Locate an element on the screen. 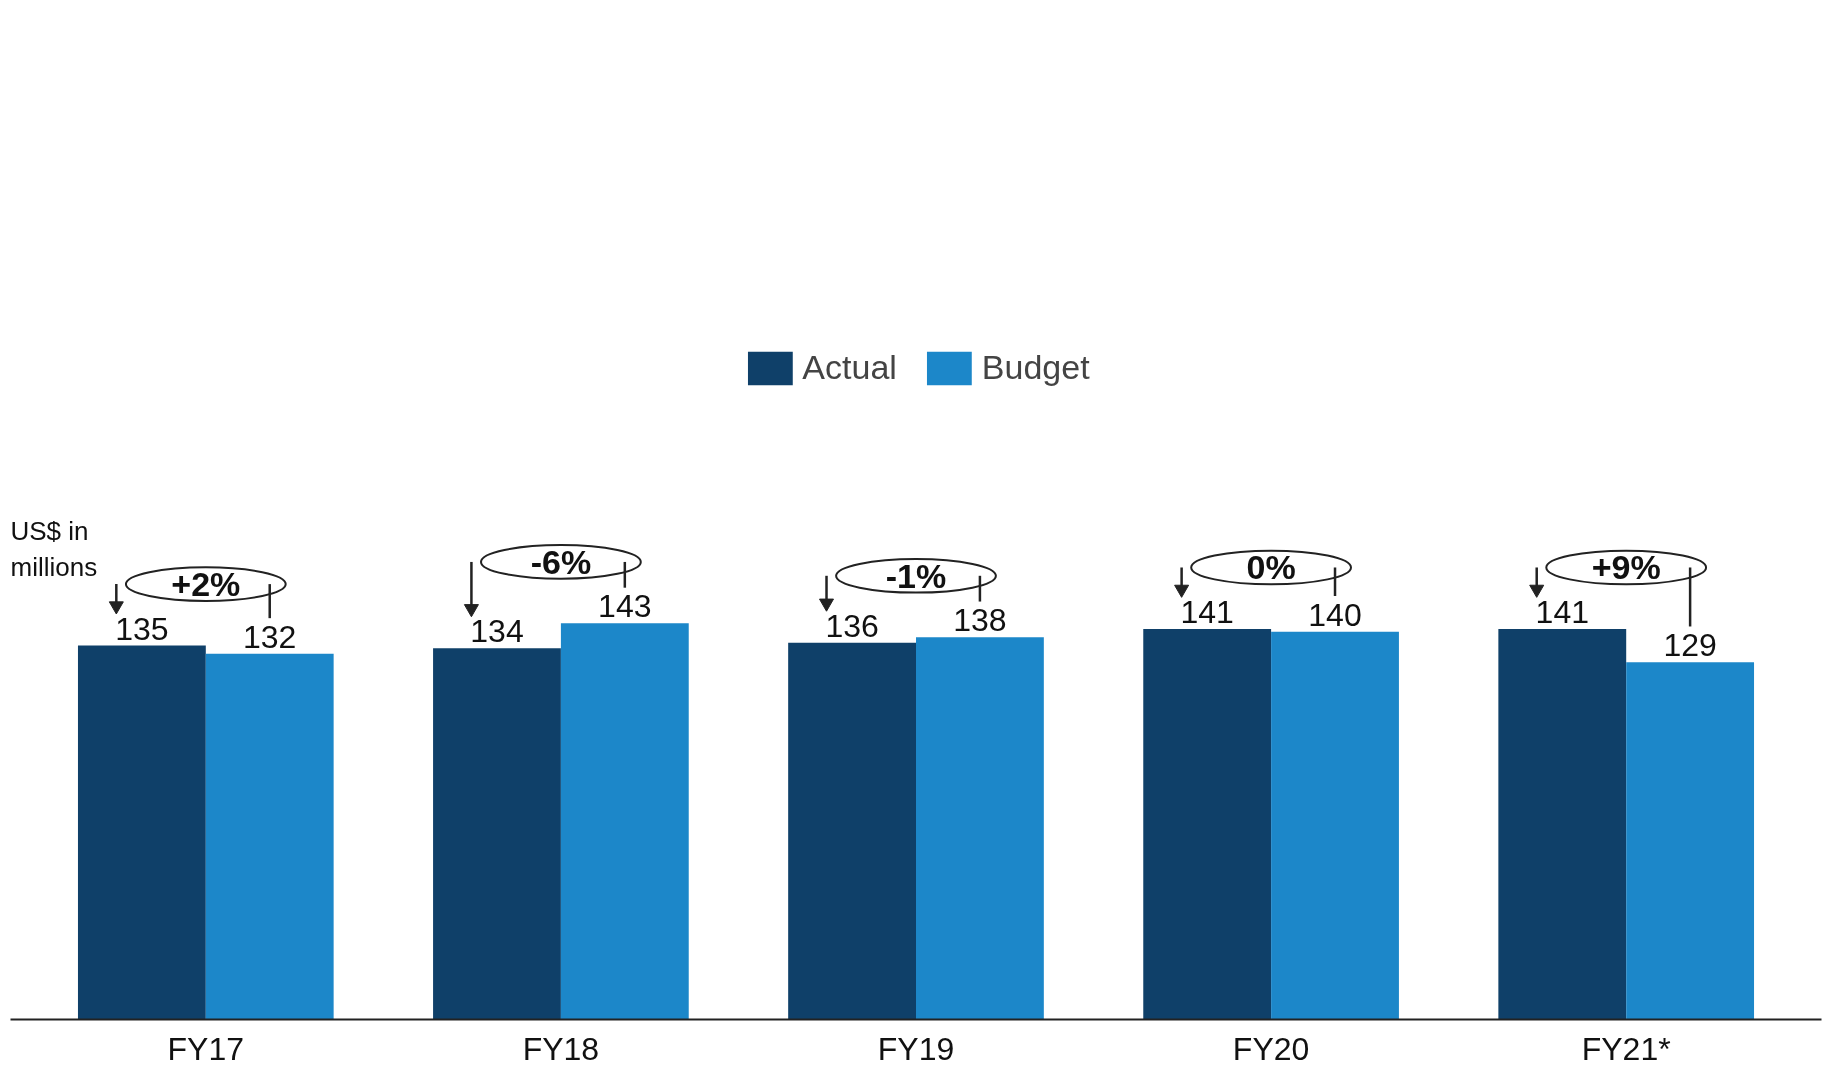  data-label: 135 is located at coordinates (142, 628).